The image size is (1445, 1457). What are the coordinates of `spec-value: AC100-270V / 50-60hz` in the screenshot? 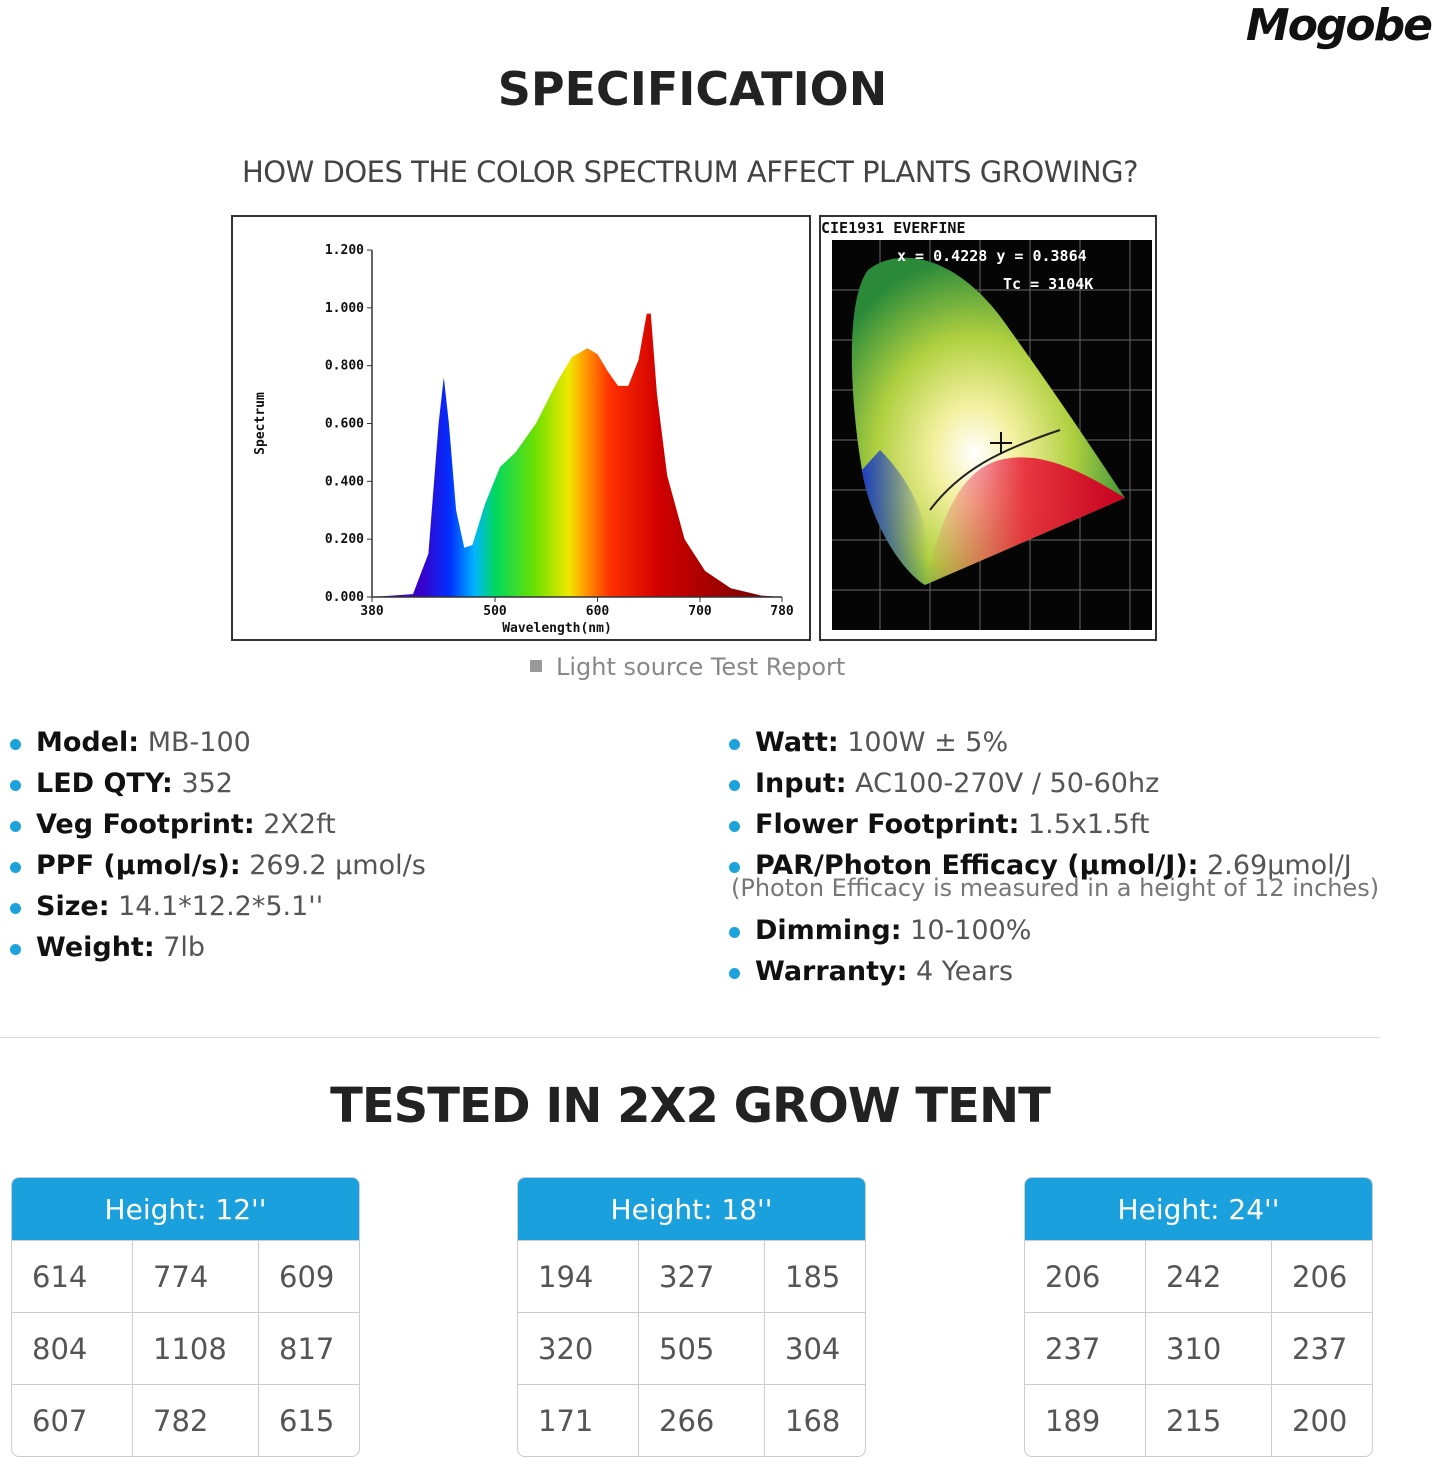 It's located at (1007, 783).